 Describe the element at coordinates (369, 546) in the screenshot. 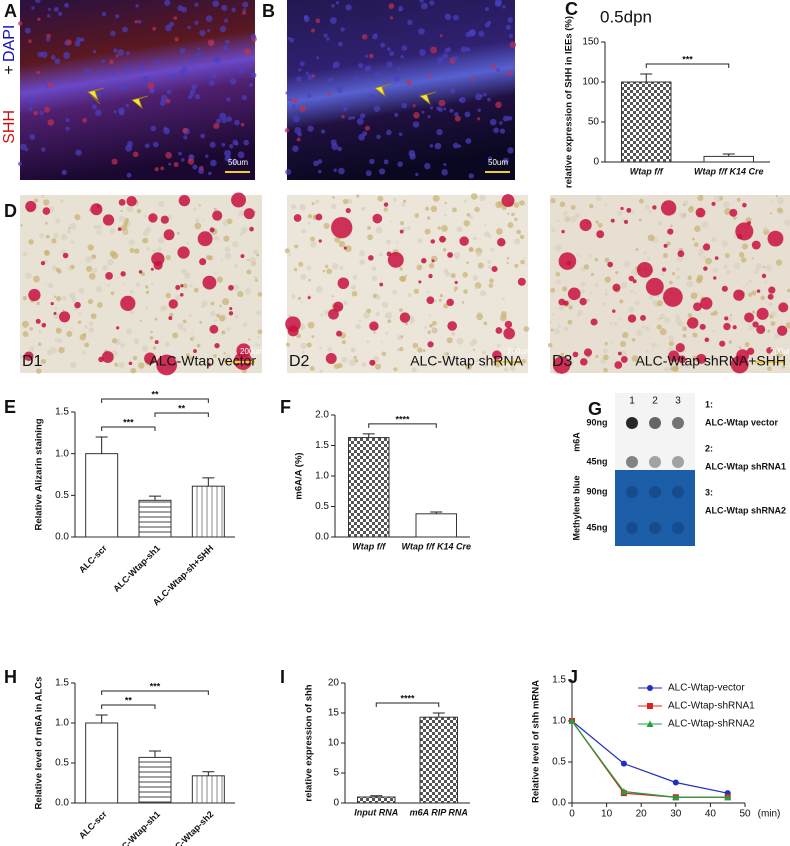

I see `x-tick-label: Wtap f/f` at that location.